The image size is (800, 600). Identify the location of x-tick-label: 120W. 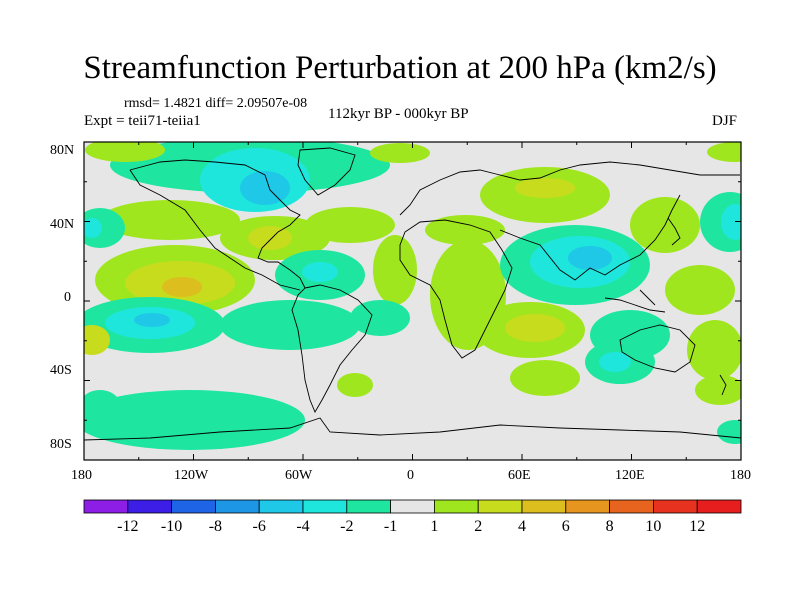
(191, 475).